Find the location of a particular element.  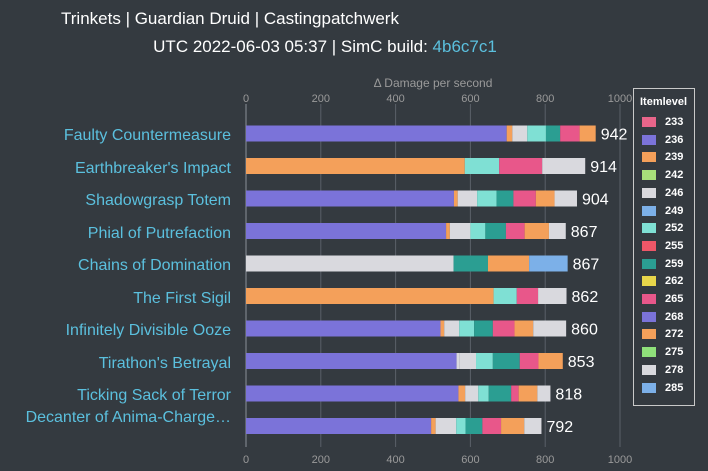

legend-item: 255 is located at coordinates (662, 246).